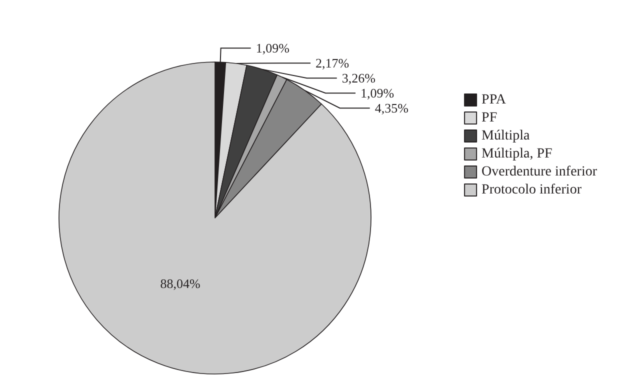 The height and width of the screenshot is (385, 632). I want to click on data-label: 4,35%, so click(391, 108).